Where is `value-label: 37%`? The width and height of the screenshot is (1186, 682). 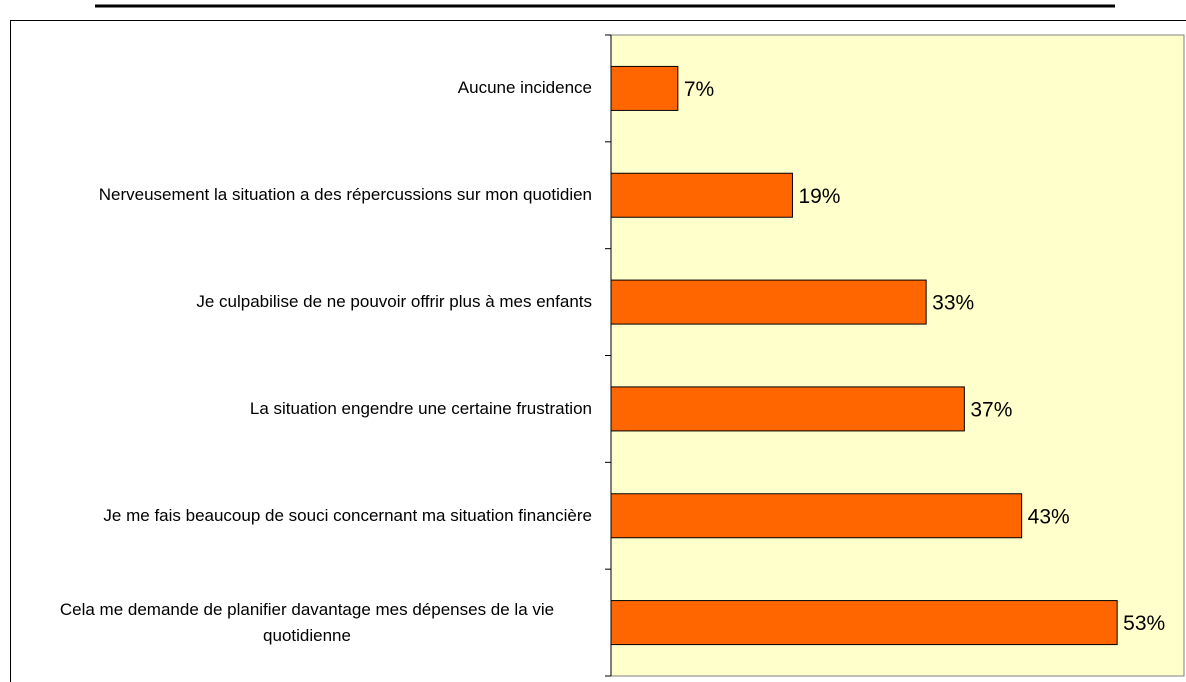 value-label: 37% is located at coordinates (991, 409).